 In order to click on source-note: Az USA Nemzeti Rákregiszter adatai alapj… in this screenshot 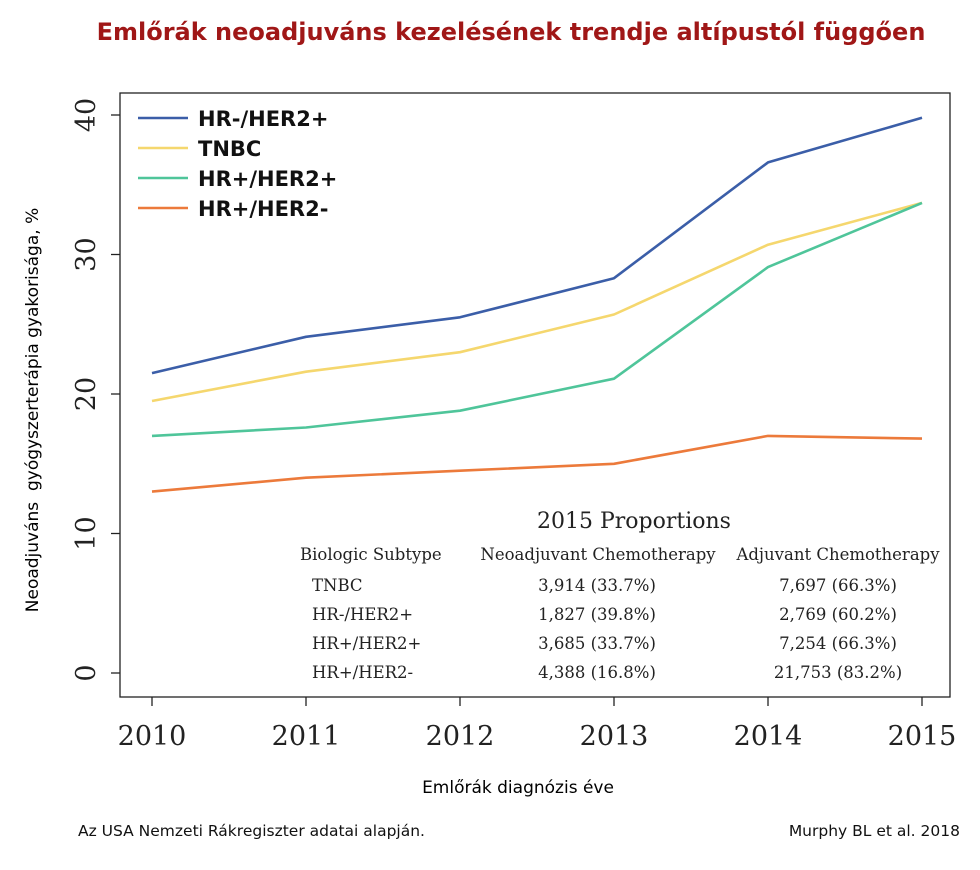, I will do `click(251, 831)`.